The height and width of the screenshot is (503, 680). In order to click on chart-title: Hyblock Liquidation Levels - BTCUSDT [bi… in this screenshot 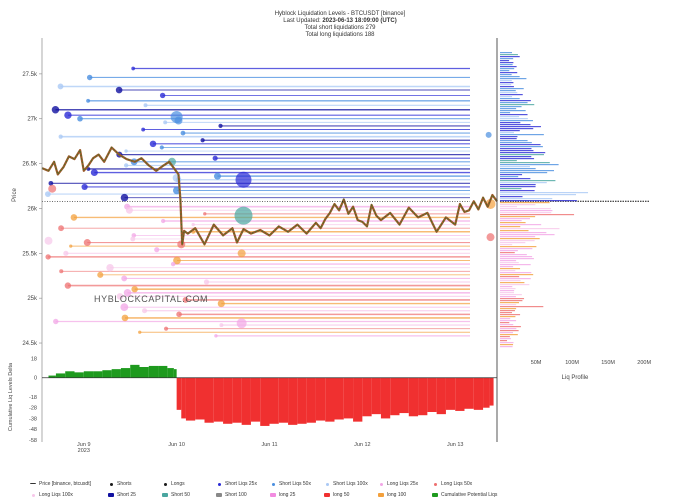, I will do `click(340, 25)`.